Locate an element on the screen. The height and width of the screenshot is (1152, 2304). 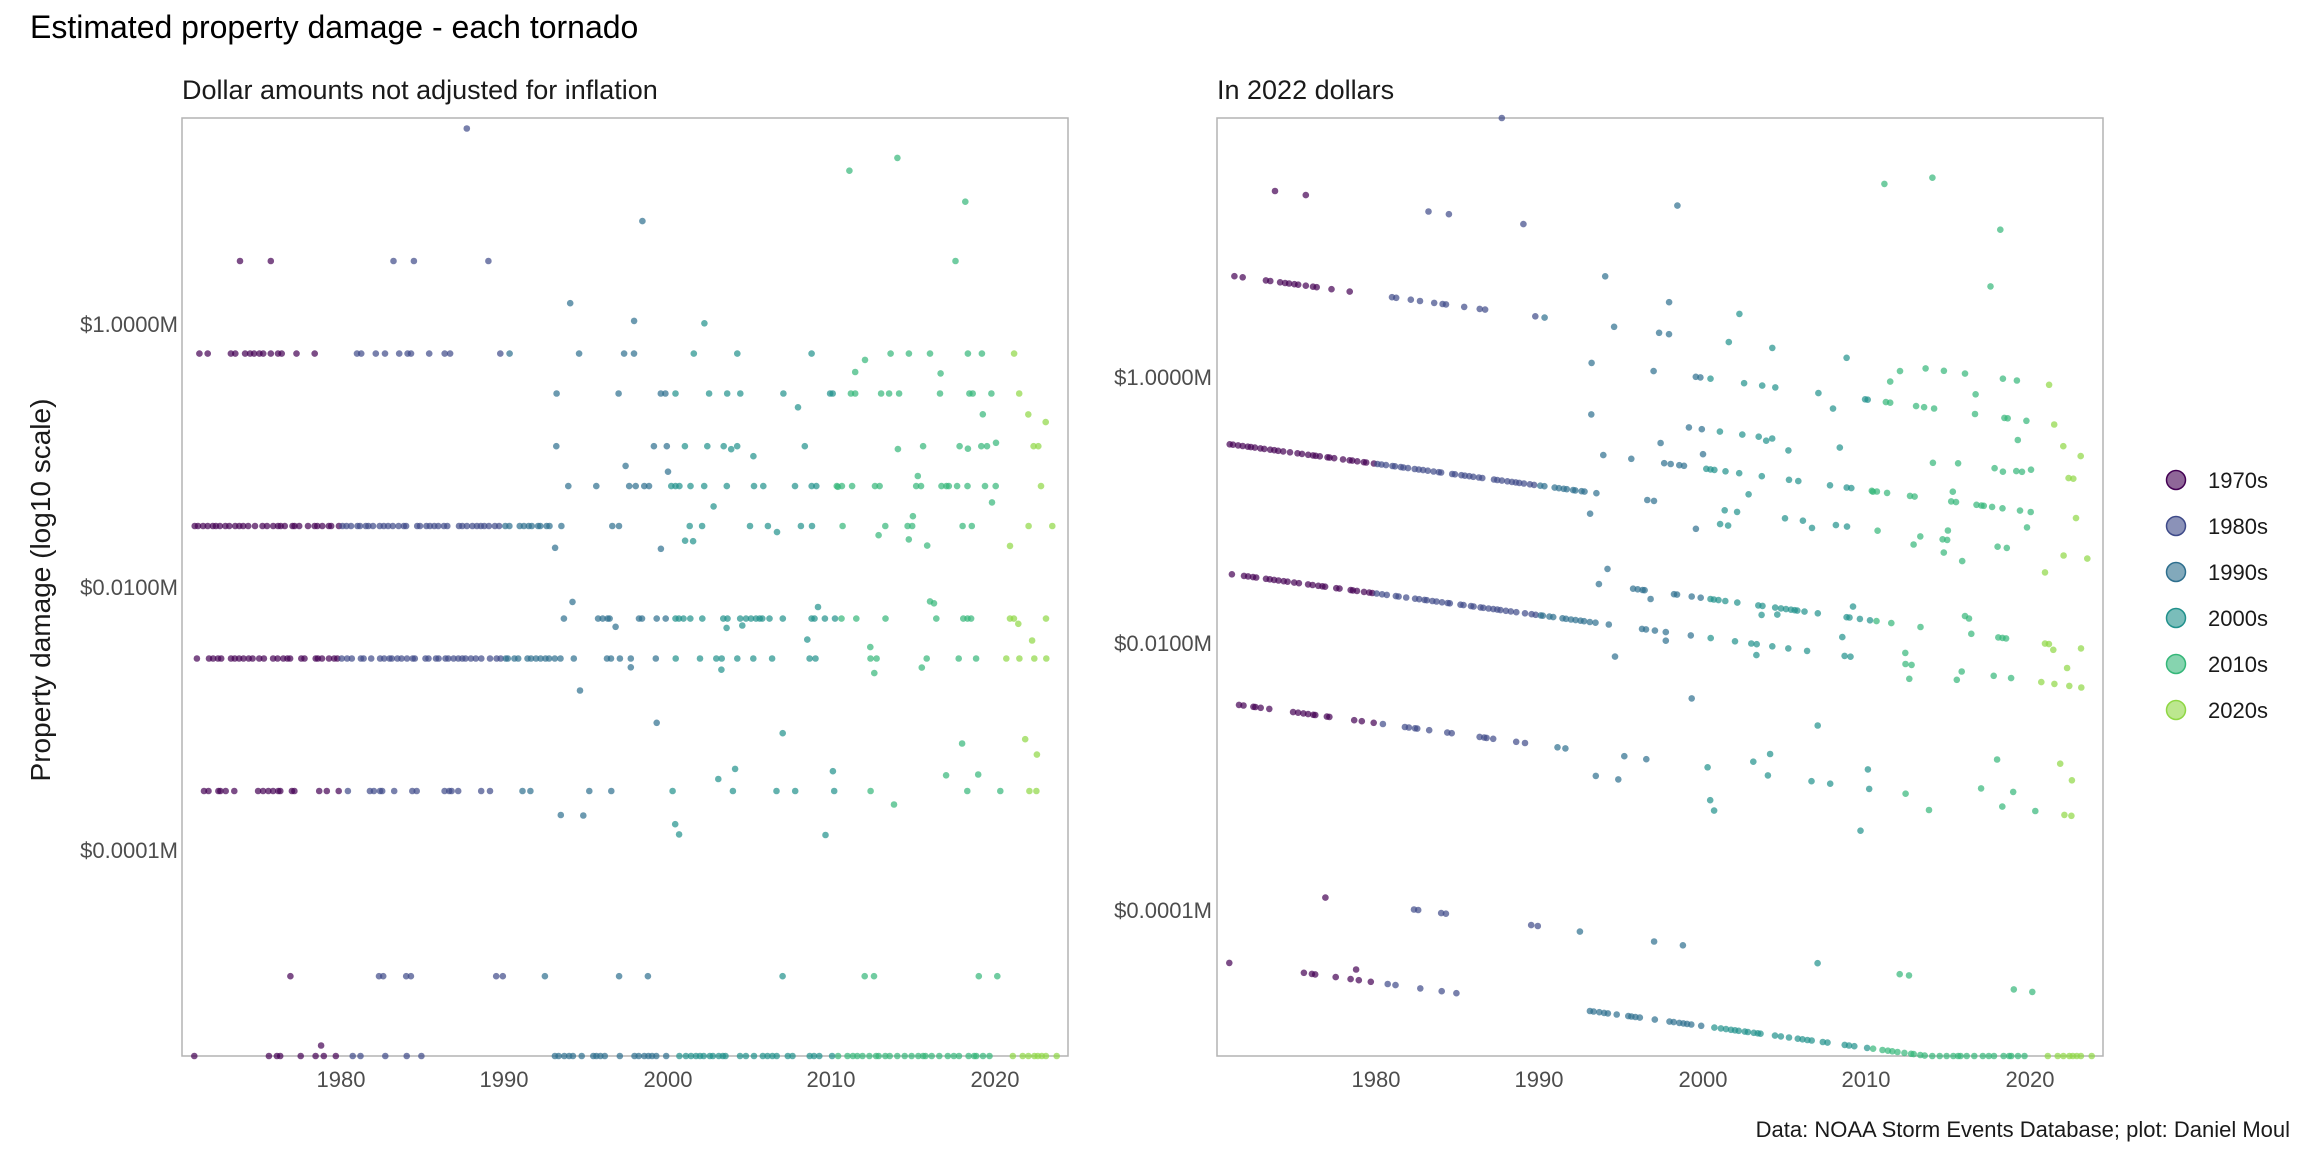
legend: 1970s 1980s 1990s 2000s 2010s 2020s is located at coordinates (2216, 595).